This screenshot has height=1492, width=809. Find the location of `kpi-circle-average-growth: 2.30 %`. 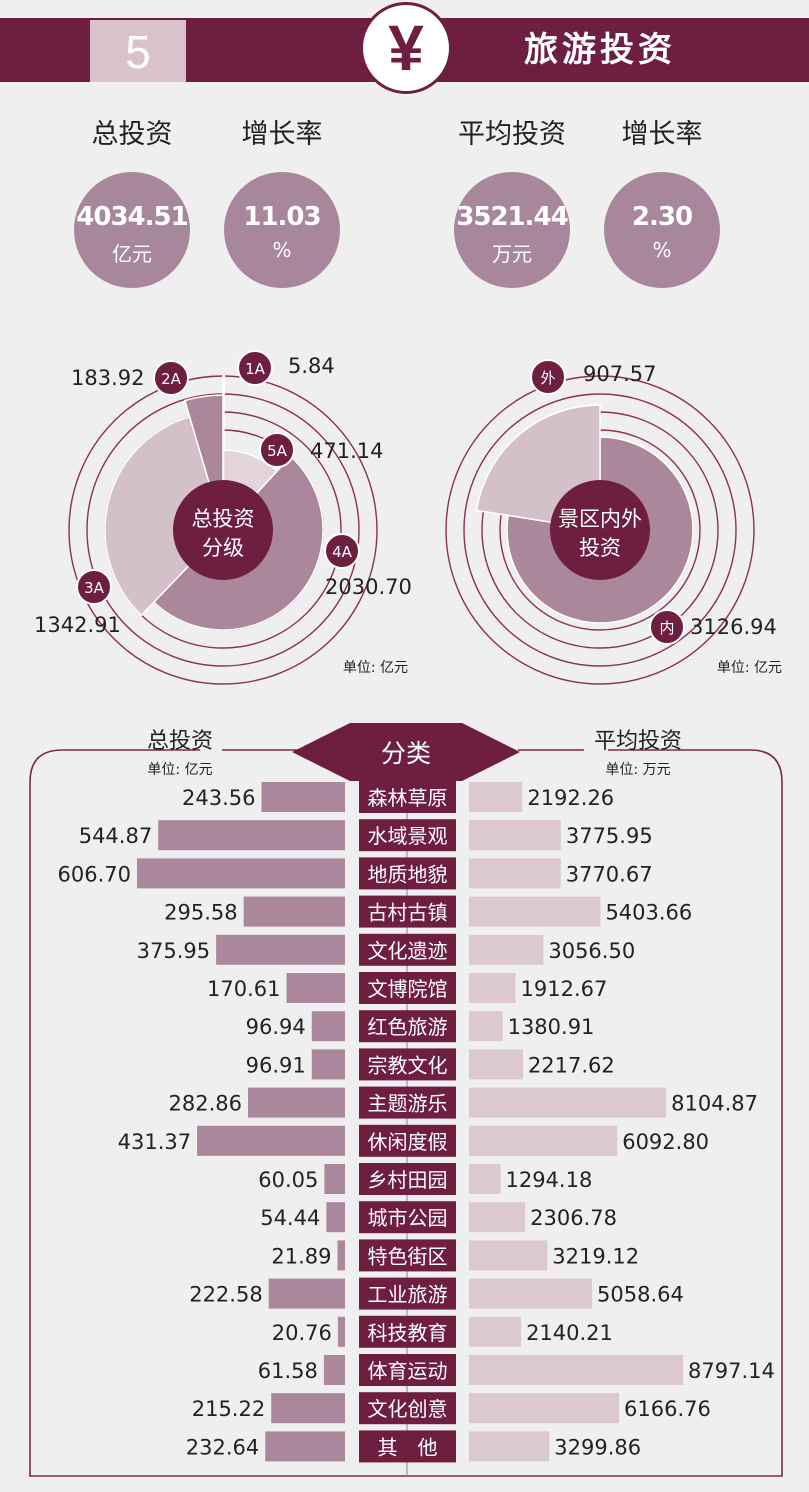

kpi-circle-average-growth: 2.30 % is located at coordinates (662, 230).